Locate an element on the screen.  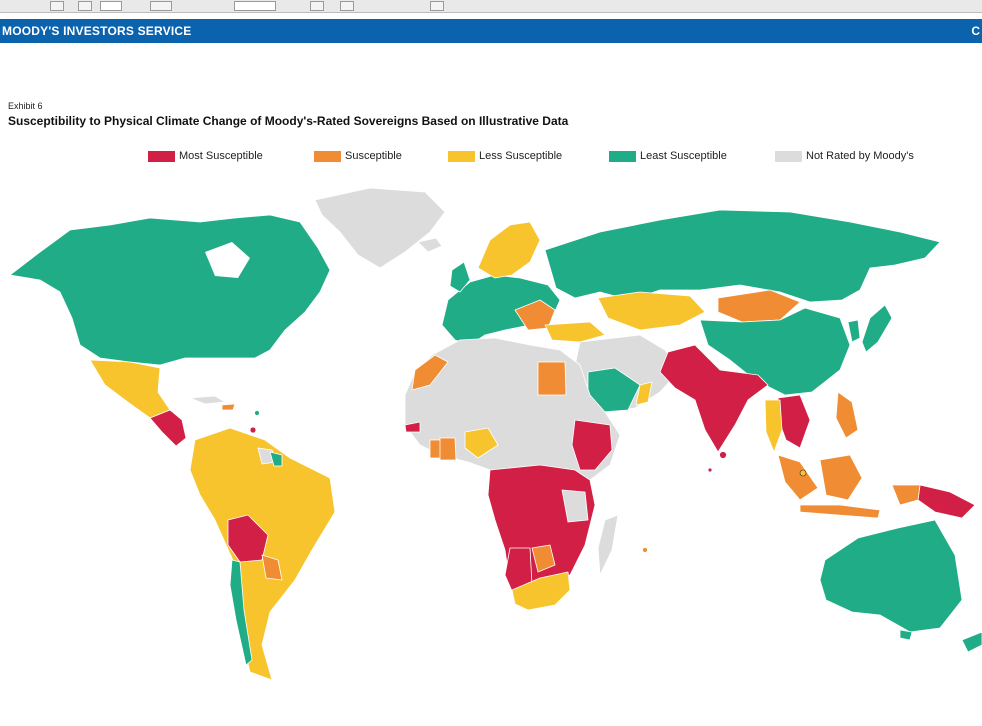
legend-label: Less Susceptible is located at coordinates (521, 156).